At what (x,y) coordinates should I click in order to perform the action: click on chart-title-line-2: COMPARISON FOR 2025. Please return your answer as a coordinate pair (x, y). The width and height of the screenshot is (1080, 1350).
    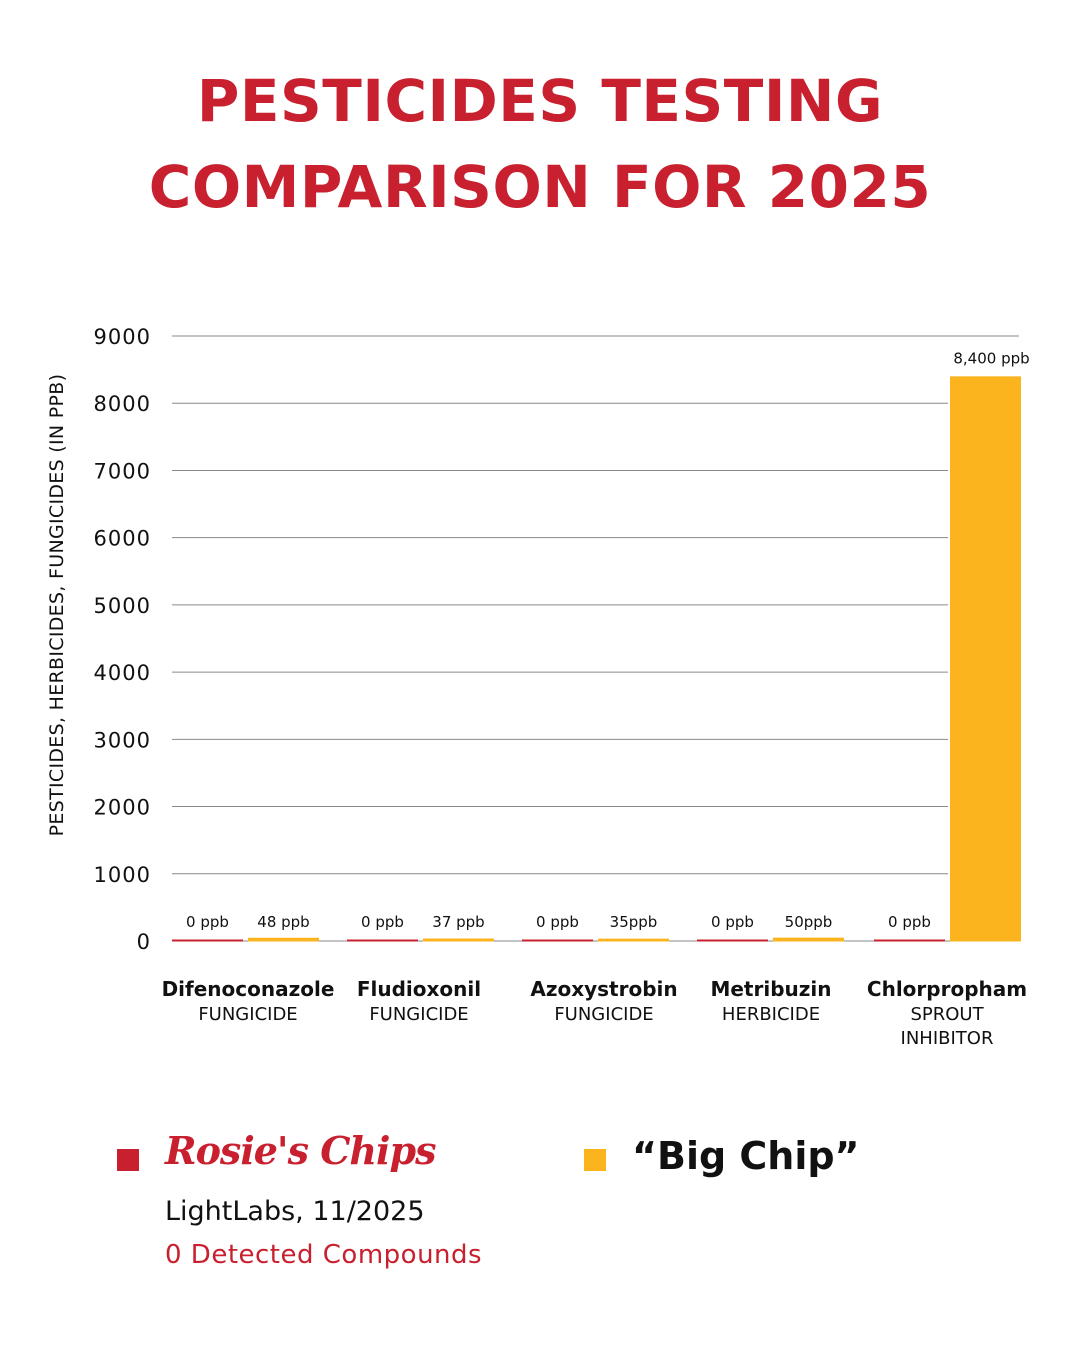
    Looking at the image, I should click on (540, 187).